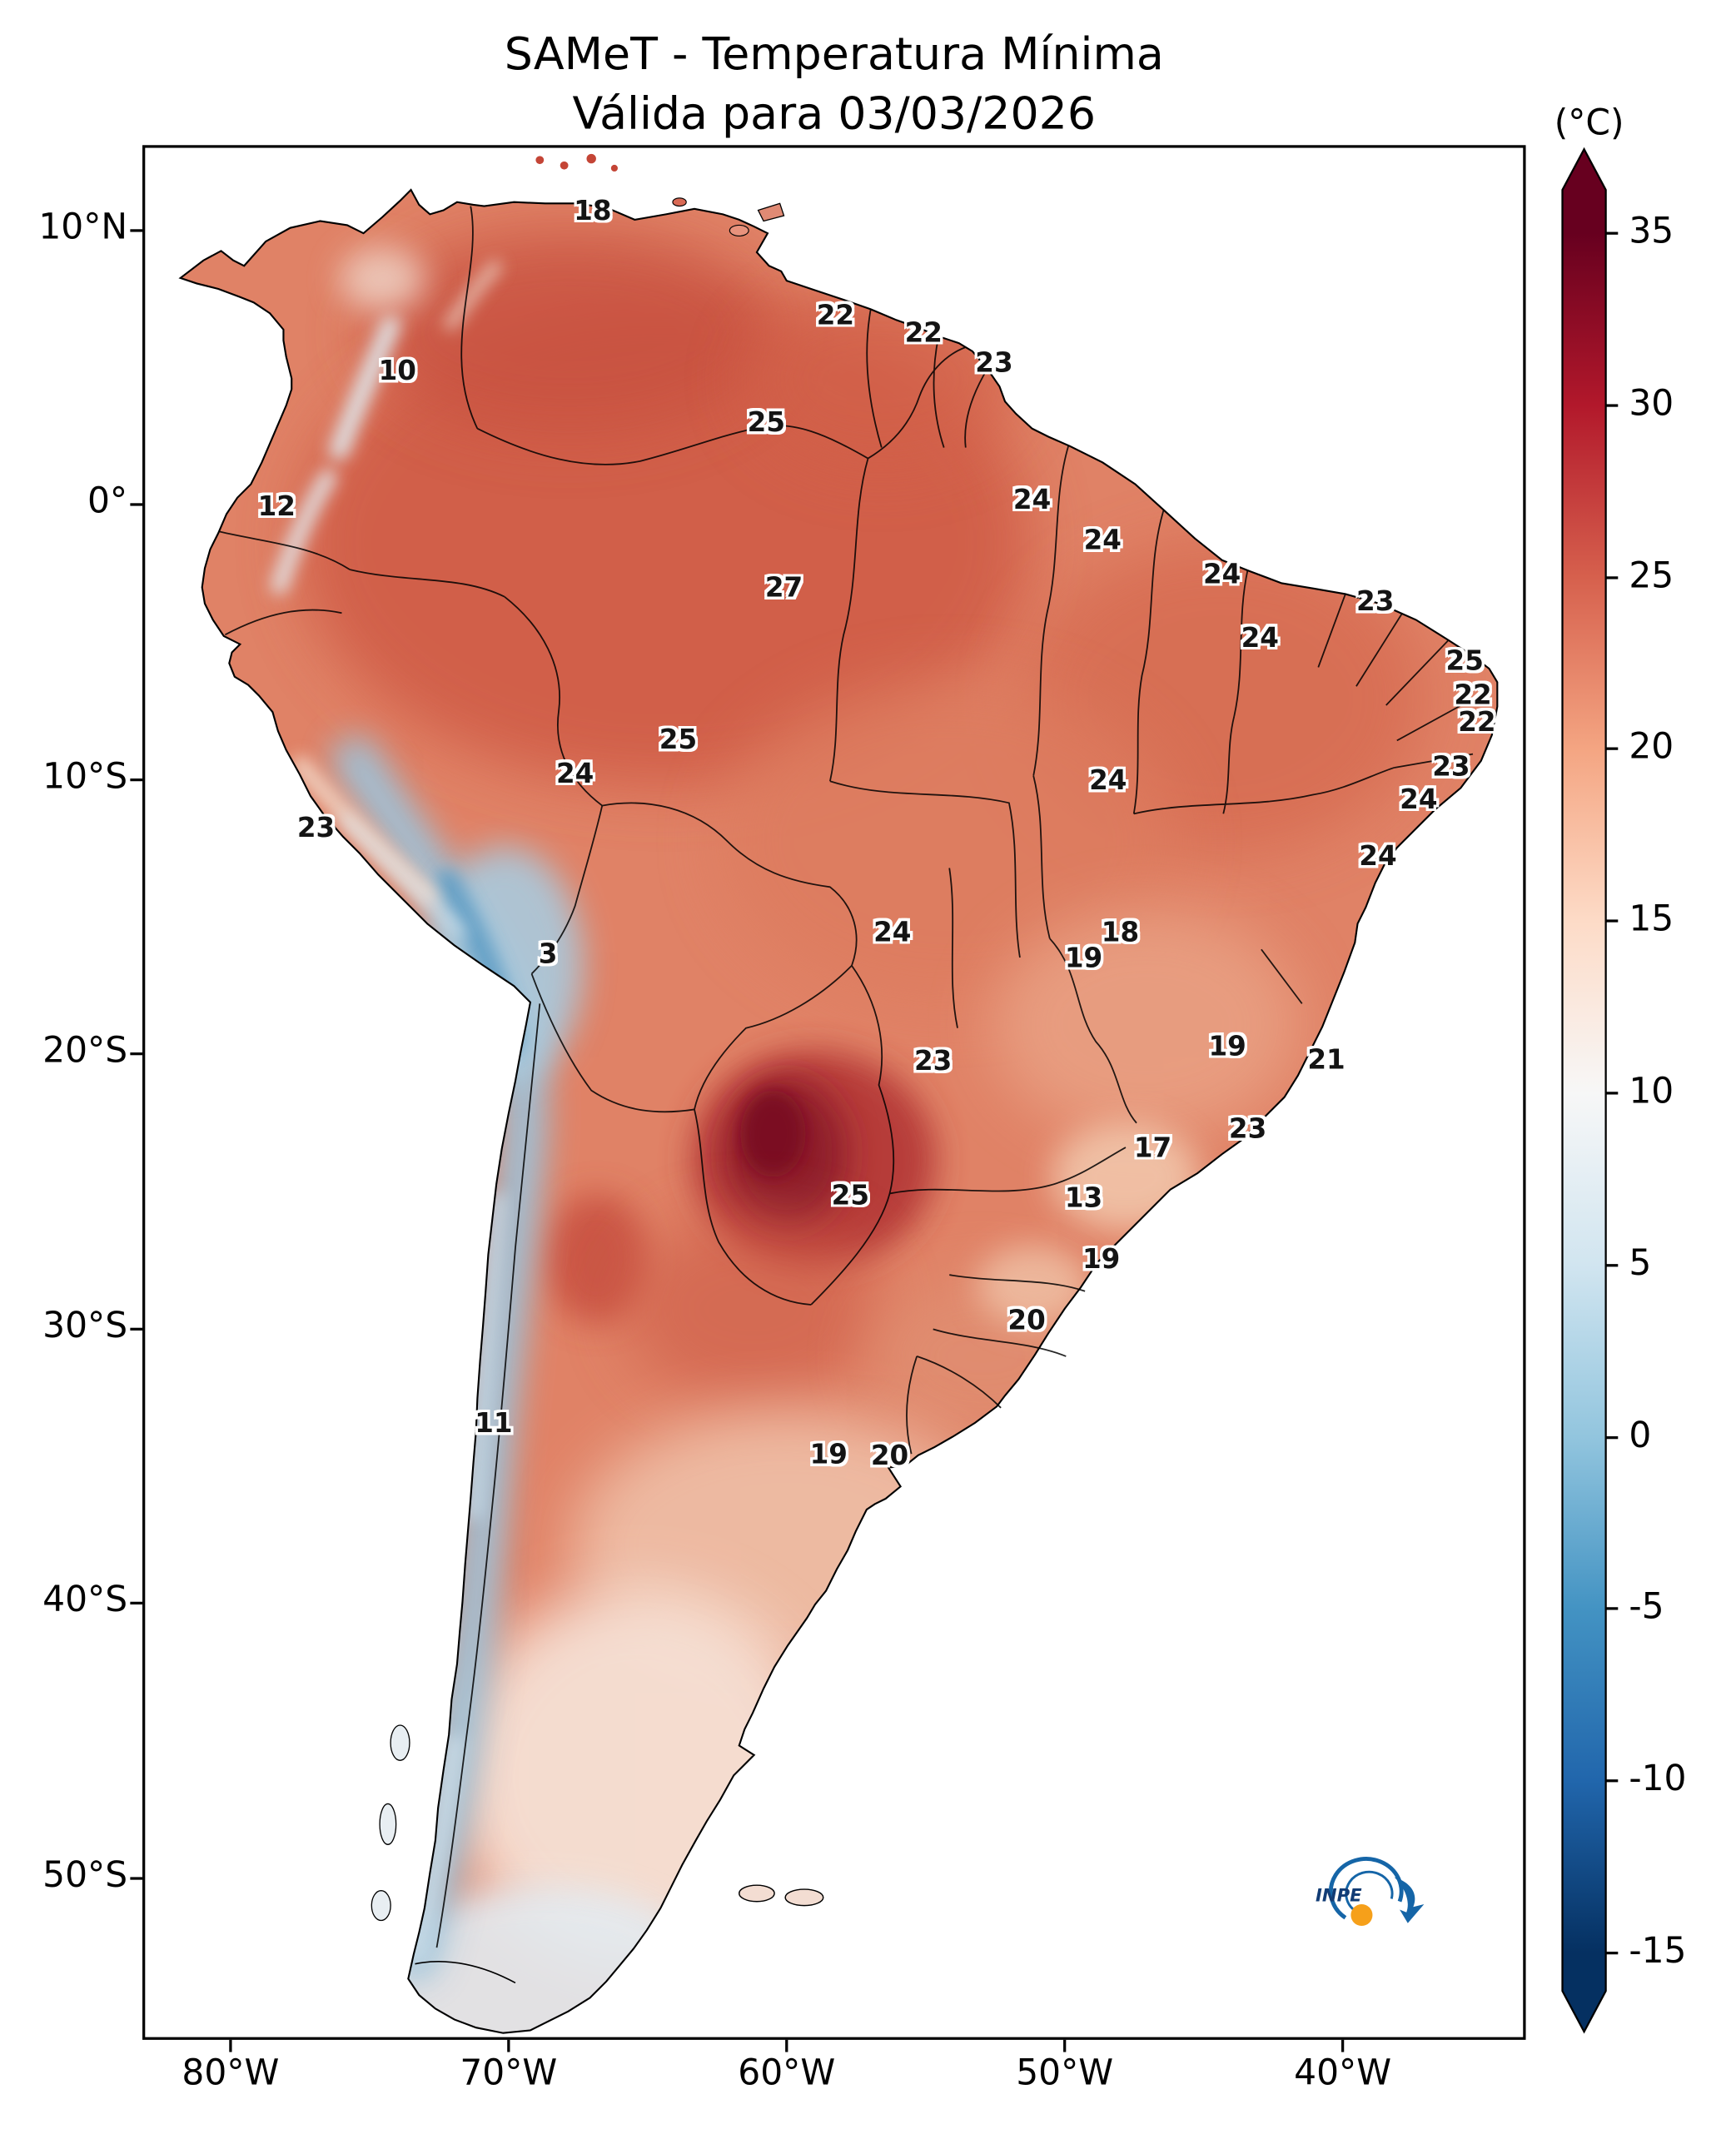 This screenshot has width=1736, height=2154. Describe the element at coordinates (85, 1326) in the screenshot. I see `latitude-tick-label: 30°S` at that location.